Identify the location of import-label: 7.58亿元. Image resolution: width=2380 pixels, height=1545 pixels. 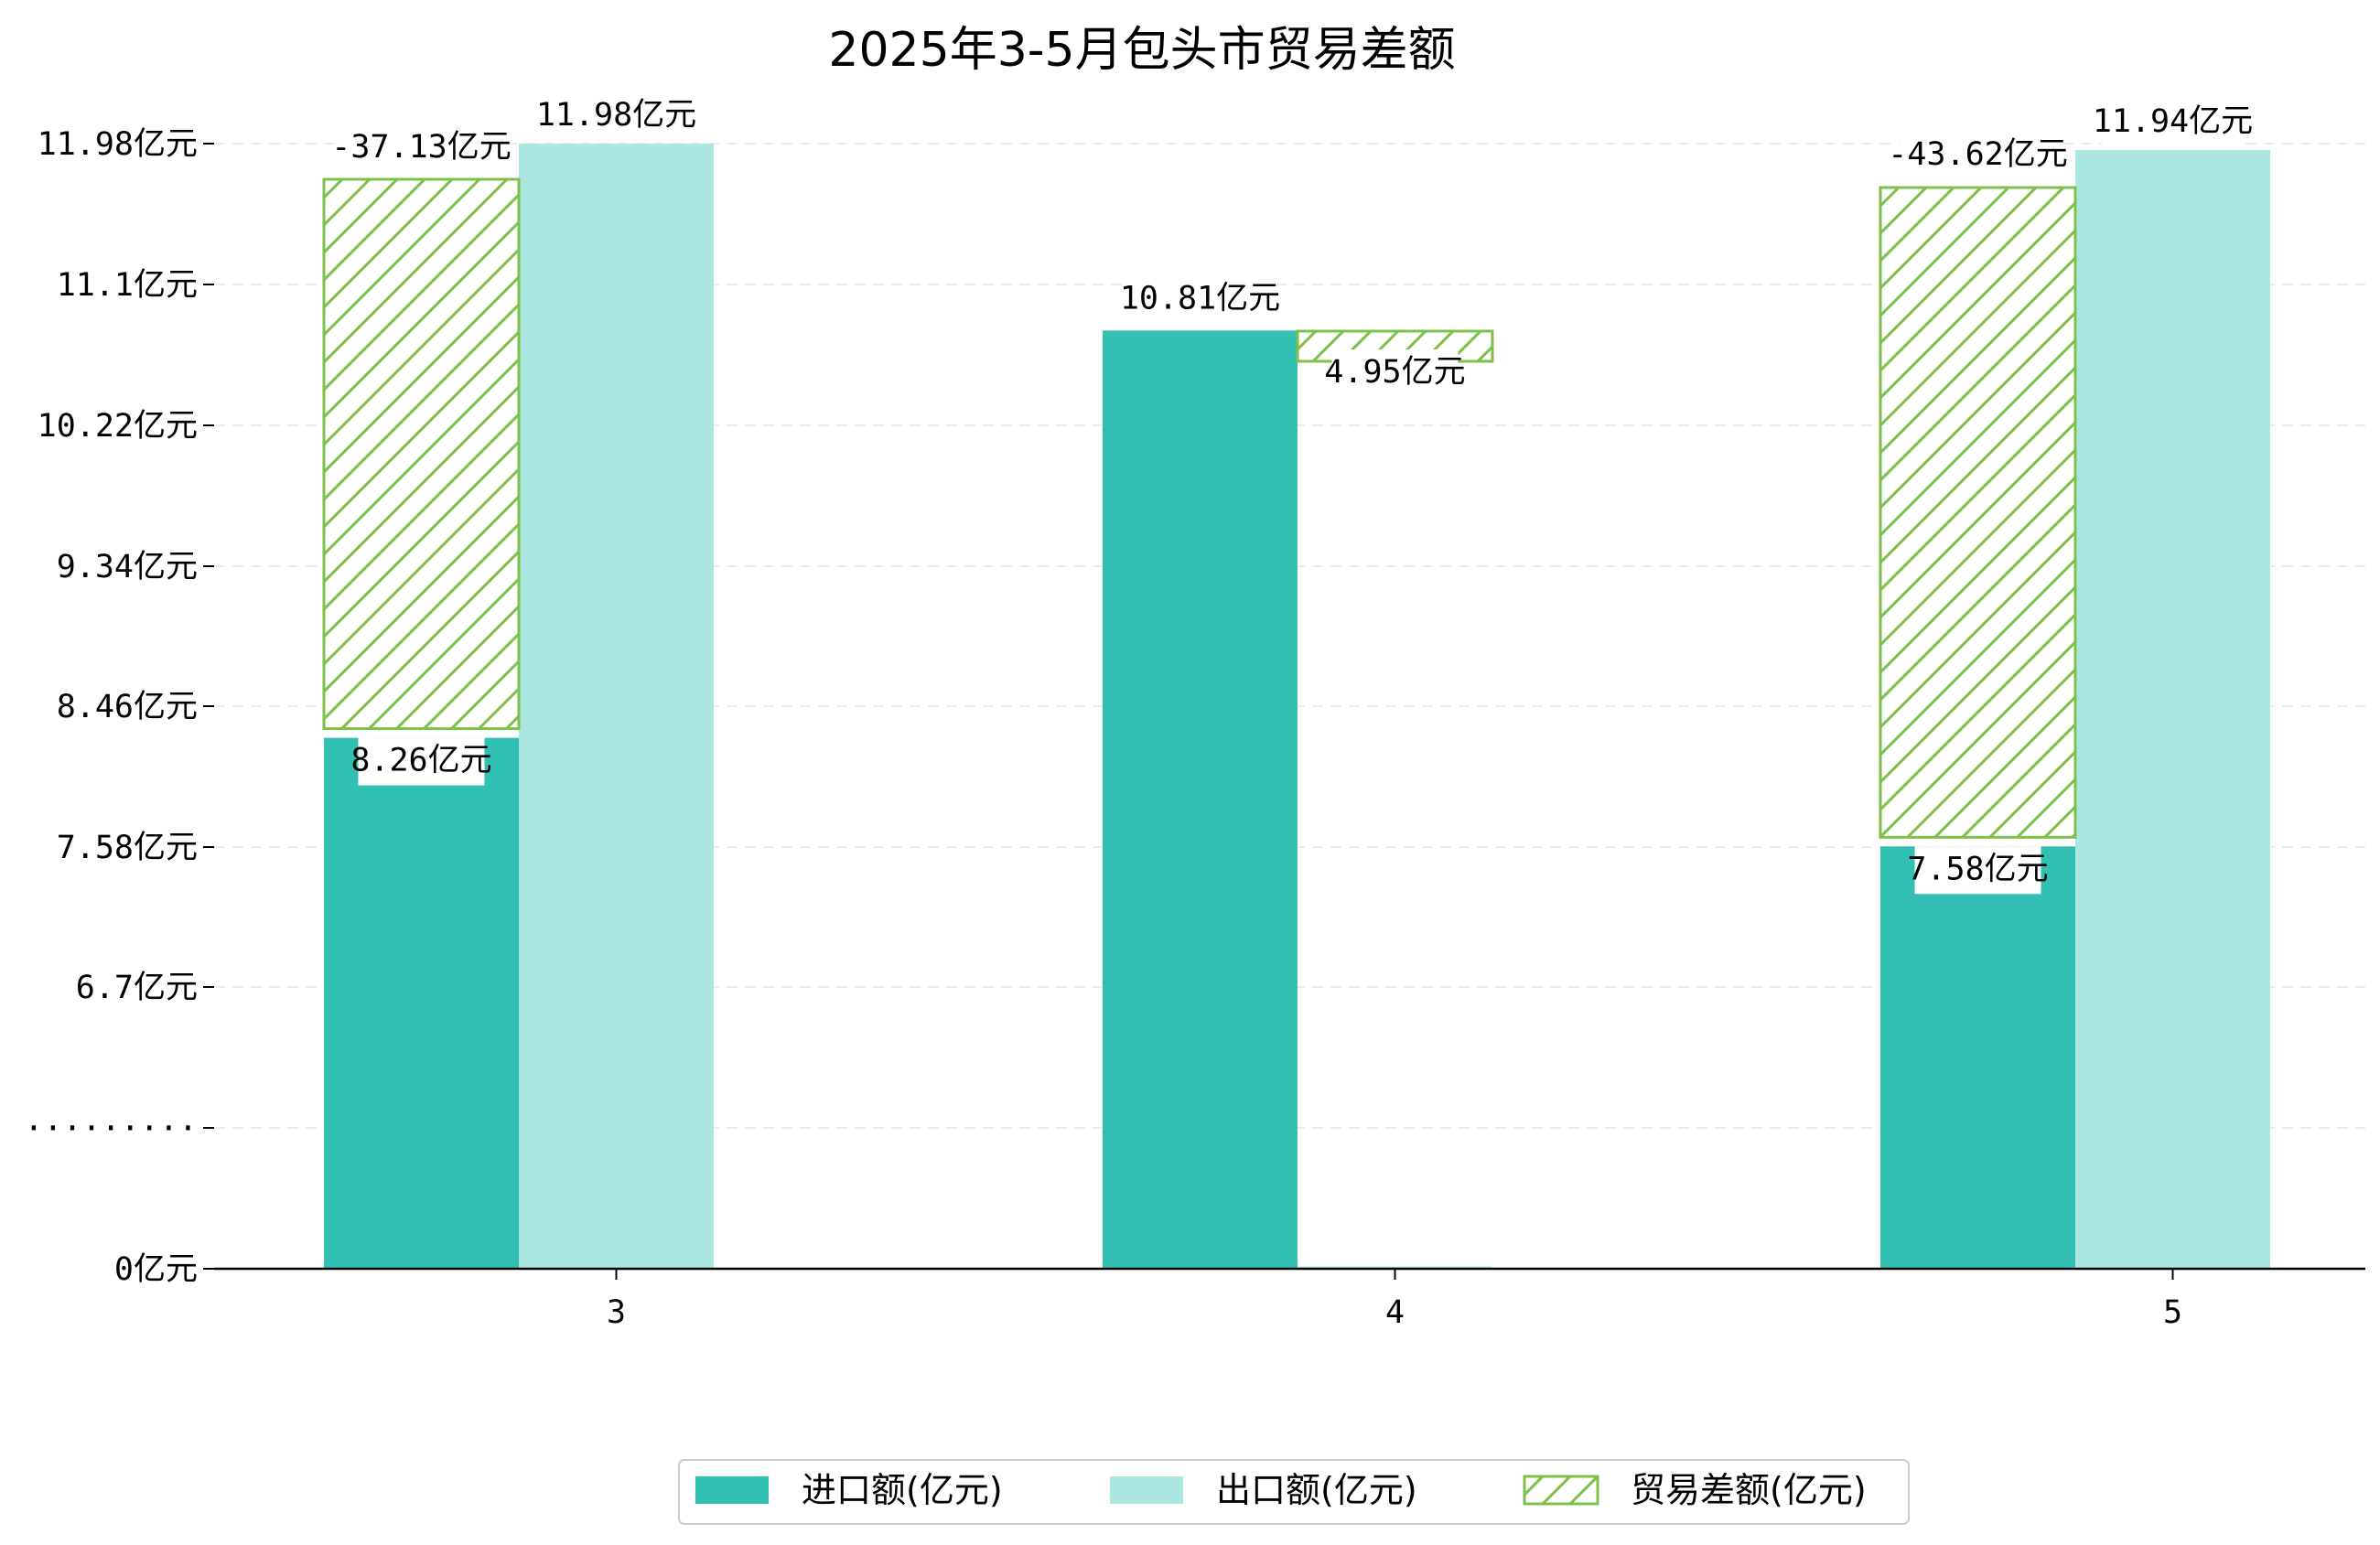
(1977, 869).